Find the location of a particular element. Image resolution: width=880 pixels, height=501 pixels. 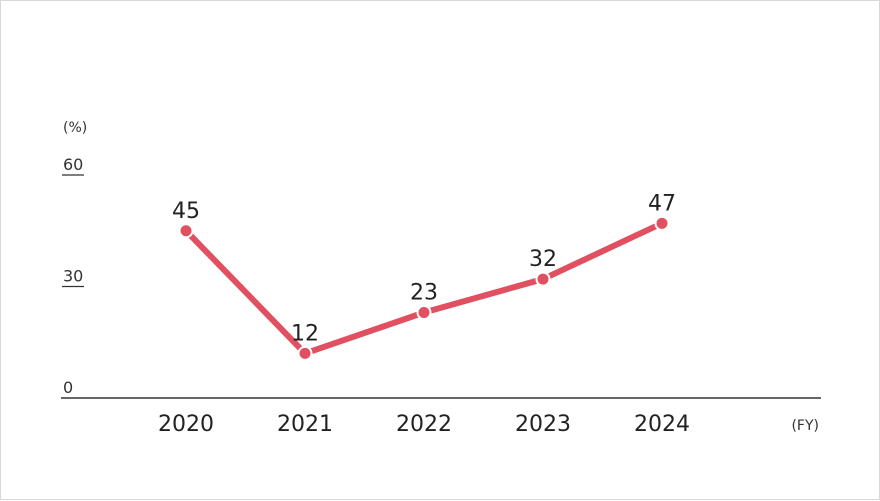

y-axis-unit-label: (%) is located at coordinates (75, 128).